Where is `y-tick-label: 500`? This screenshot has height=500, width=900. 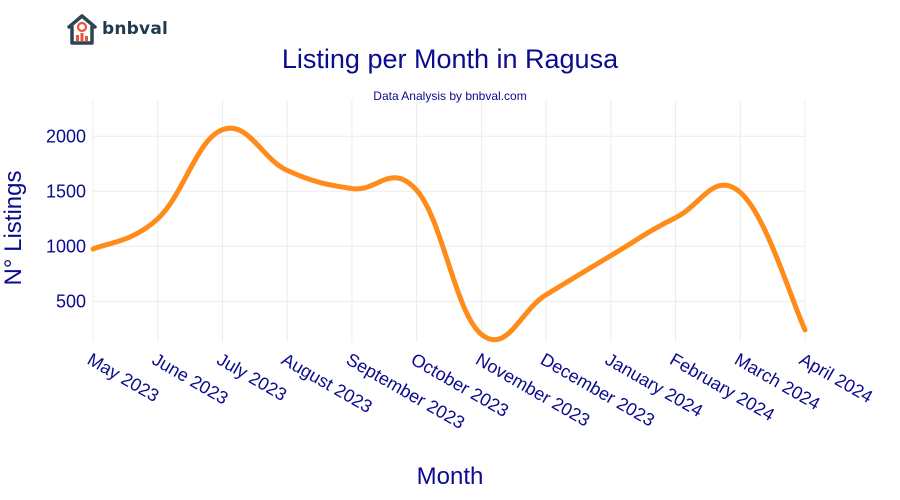 y-tick-label: 500 is located at coordinates (71, 301).